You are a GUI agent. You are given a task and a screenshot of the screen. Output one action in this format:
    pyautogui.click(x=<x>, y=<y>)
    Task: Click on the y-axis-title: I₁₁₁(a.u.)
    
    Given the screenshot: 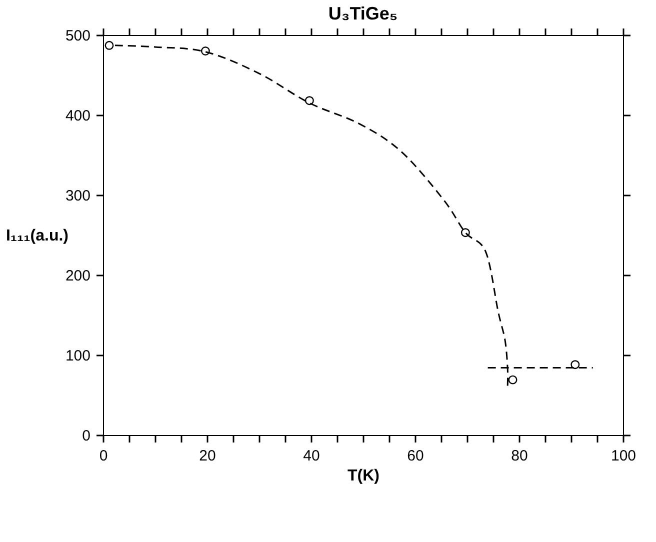 What is the action you would take?
    pyautogui.click(x=37, y=236)
    